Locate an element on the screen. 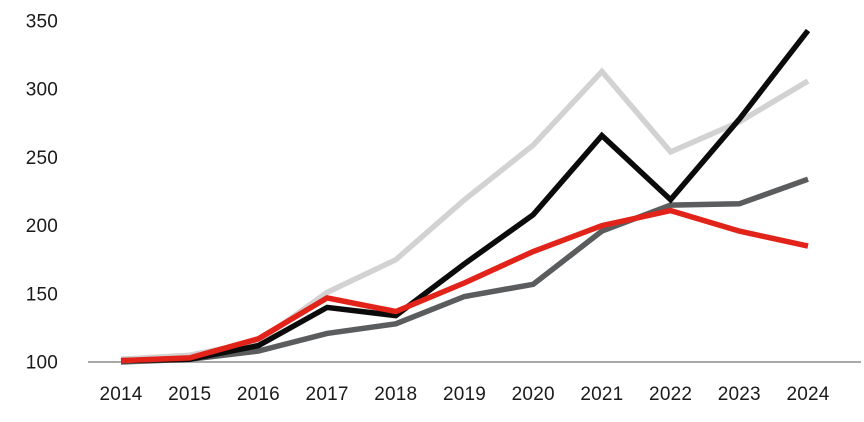 This screenshot has width=864, height=422. x-tick-label: 2024 is located at coordinates (807, 394).